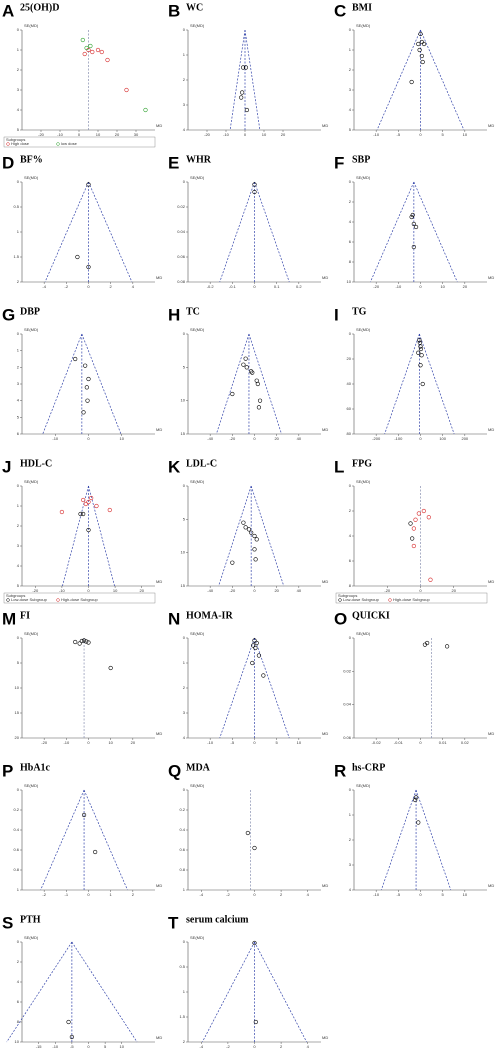  Describe the element at coordinates (210, 438) in the screenshot. I see `x-tick-label: -40` at that location.